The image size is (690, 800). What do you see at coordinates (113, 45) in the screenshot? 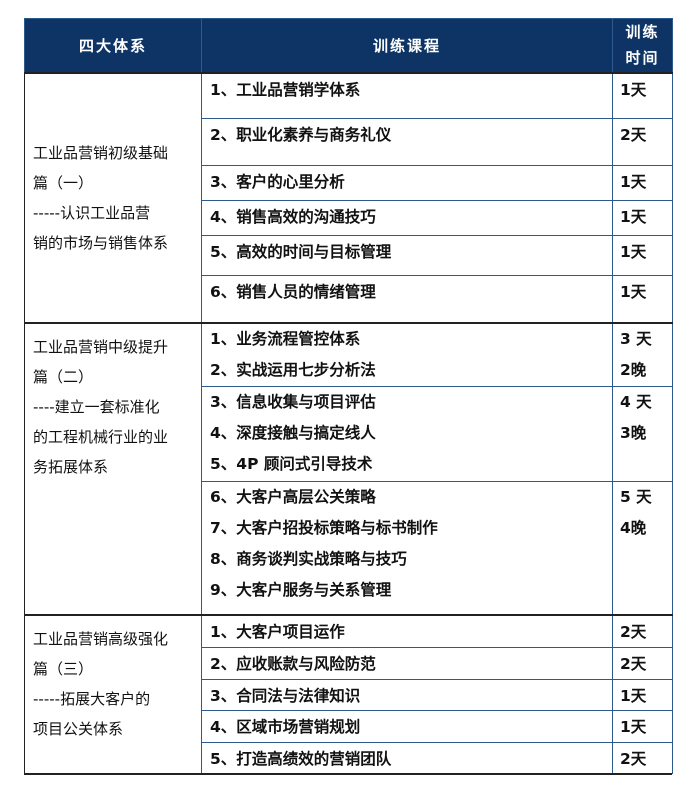
I see `header-system: 四大体系` at bounding box center [113, 45].